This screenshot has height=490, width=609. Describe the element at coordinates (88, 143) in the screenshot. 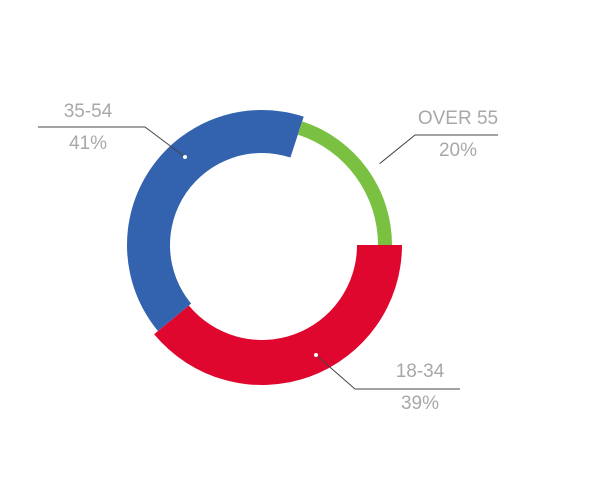

I see `value-label: 41%` at that location.